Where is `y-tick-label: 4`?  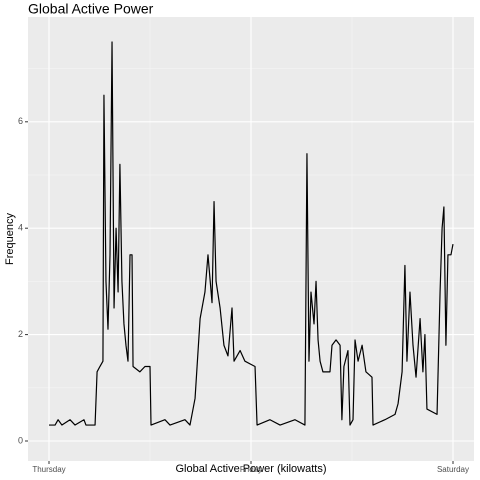 y-tick-label: 4 is located at coordinates (20, 228).